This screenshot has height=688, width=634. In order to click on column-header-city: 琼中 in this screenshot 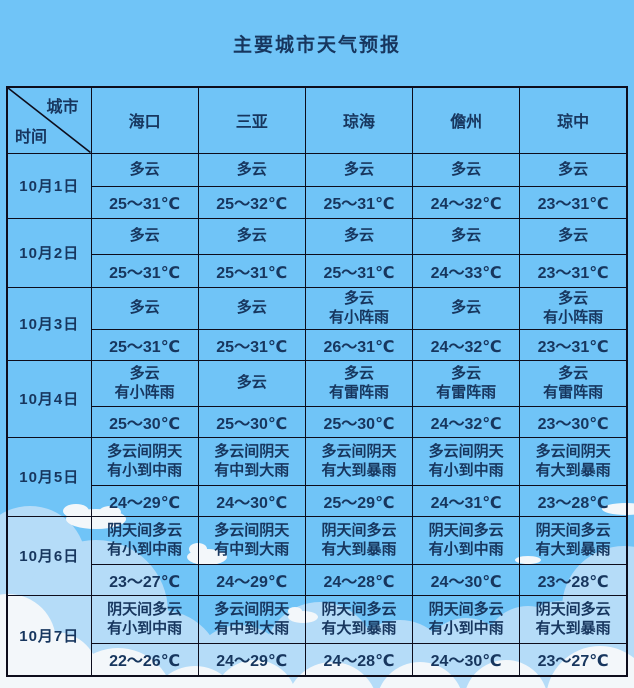, I will do `click(573, 120)`.